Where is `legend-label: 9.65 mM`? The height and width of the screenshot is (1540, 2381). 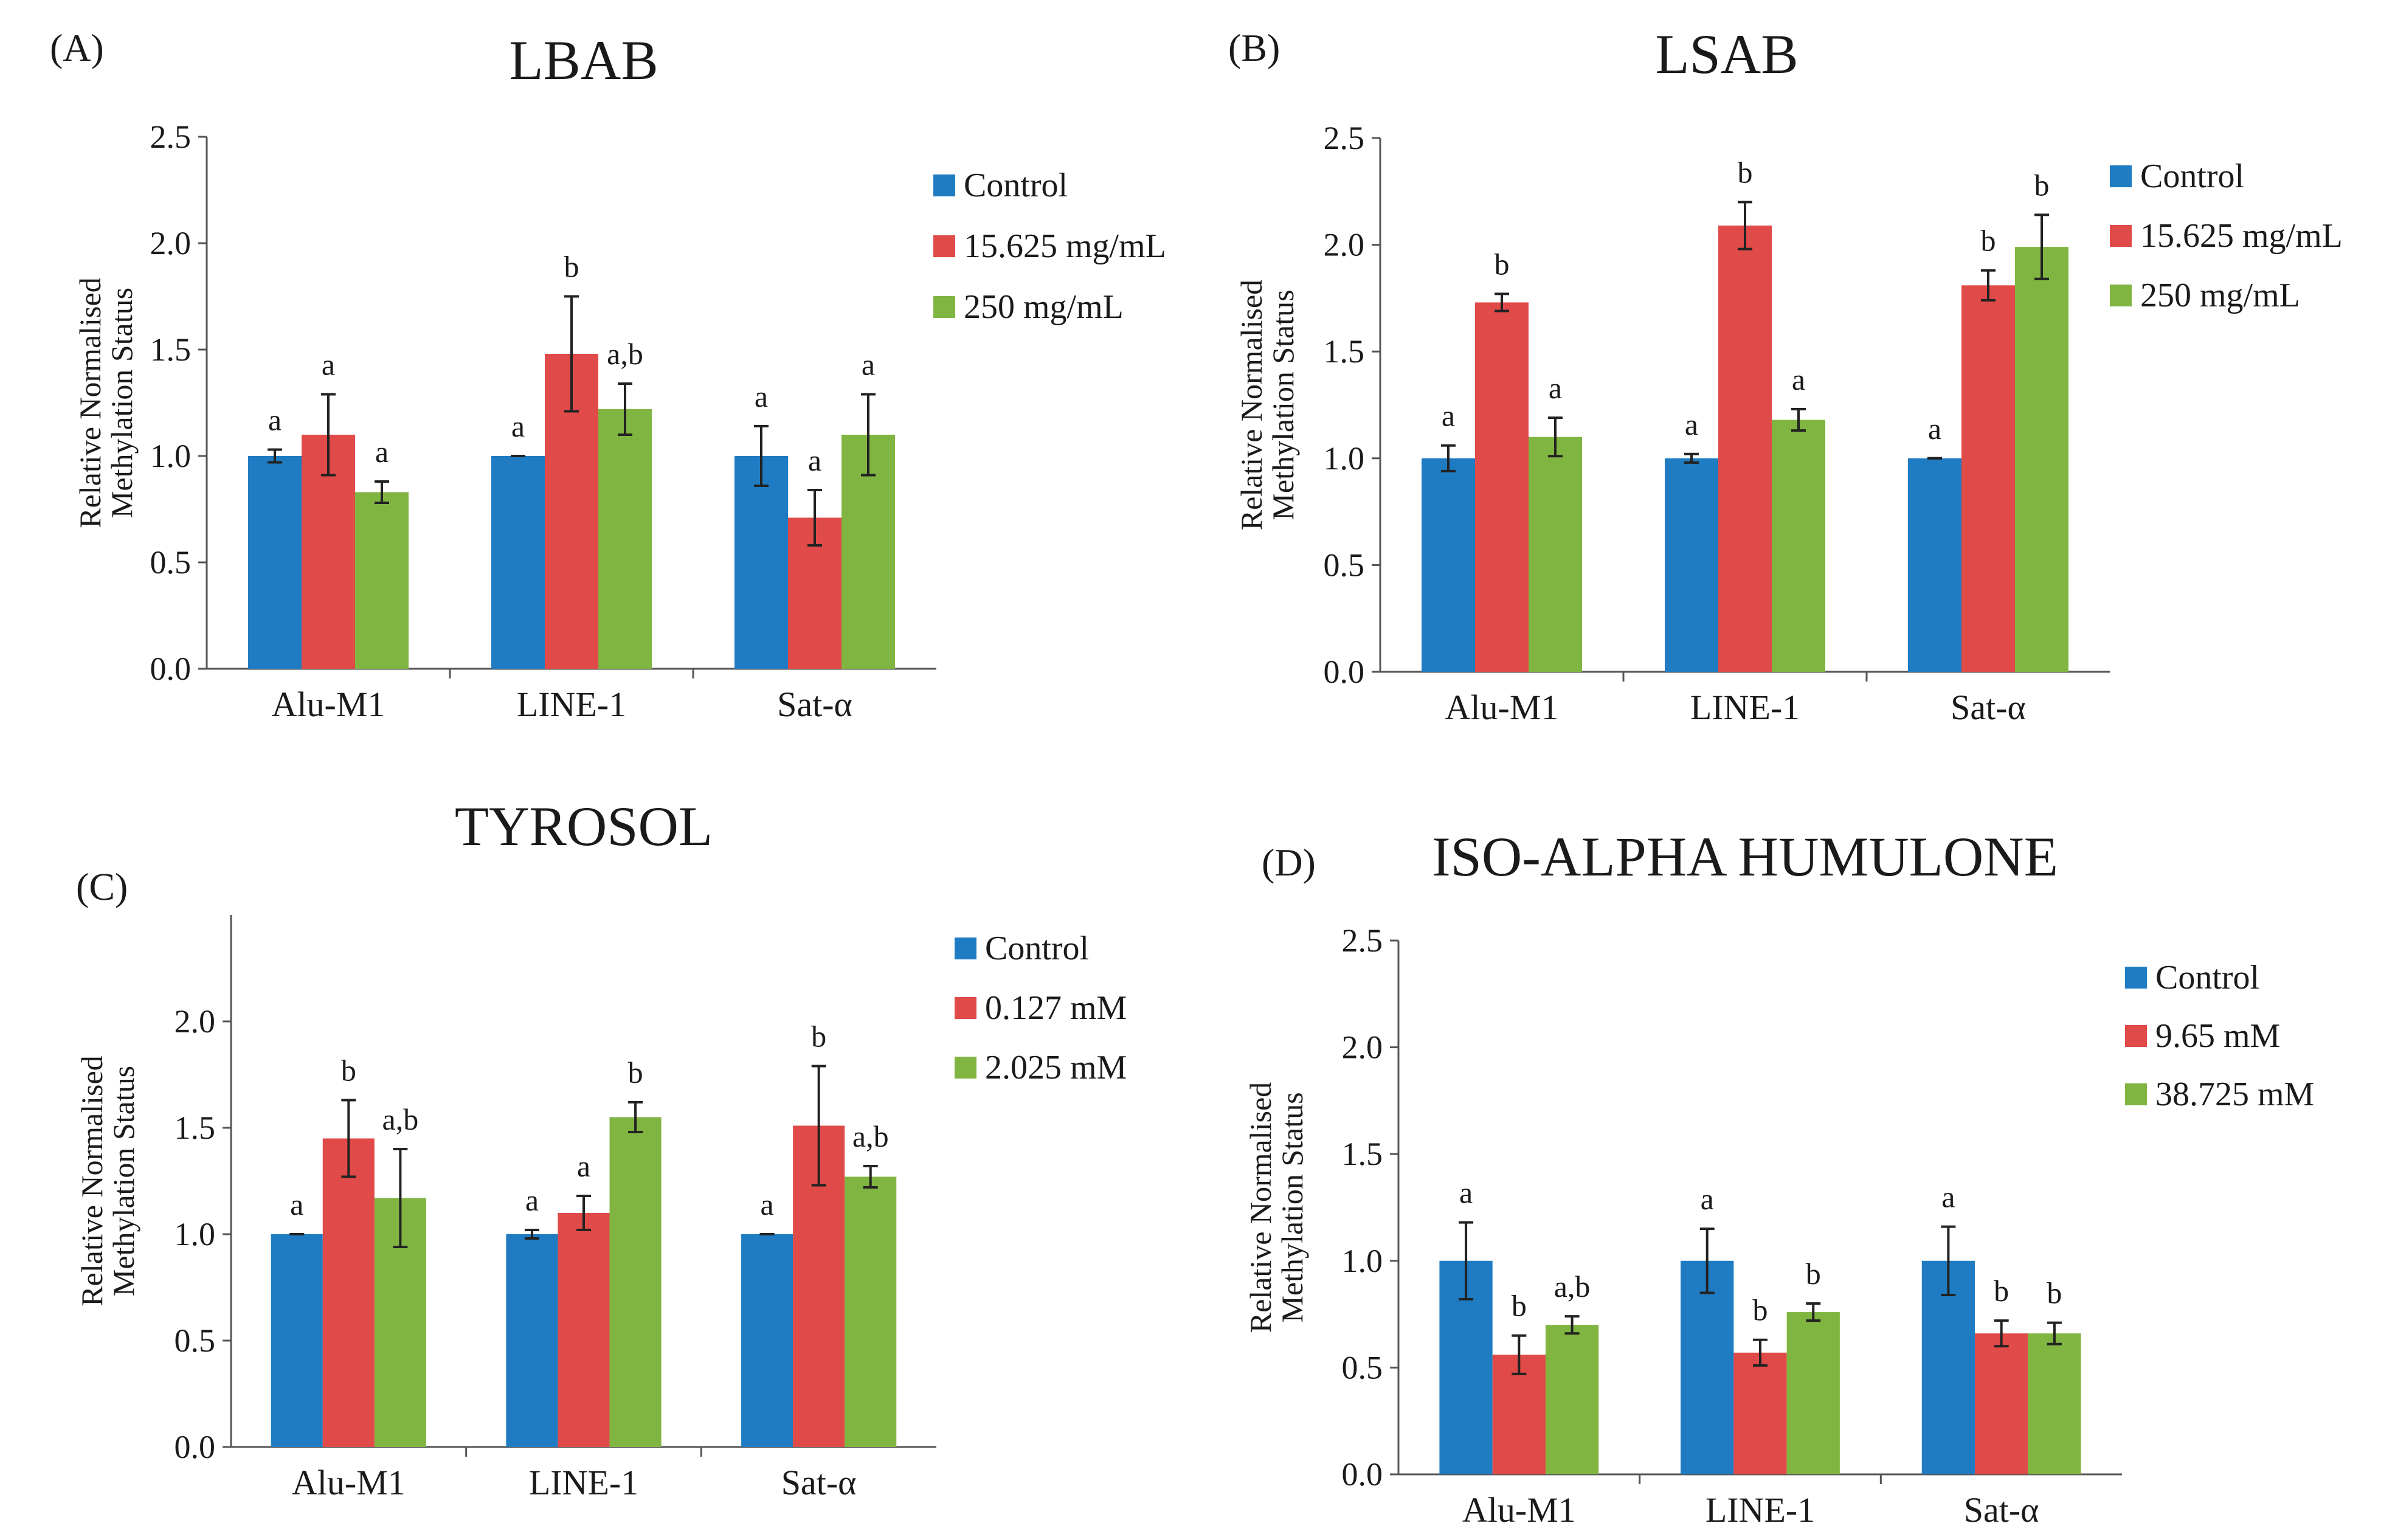
legend-label: 9.65 mM is located at coordinates (2218, 1036).